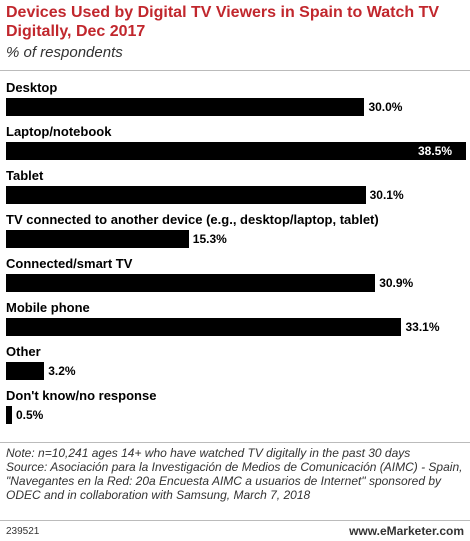 The image size is (470, 541). Describe the element at coordinates (32, 87) in the screenshot. I see `category-label: Desktop` at that location.